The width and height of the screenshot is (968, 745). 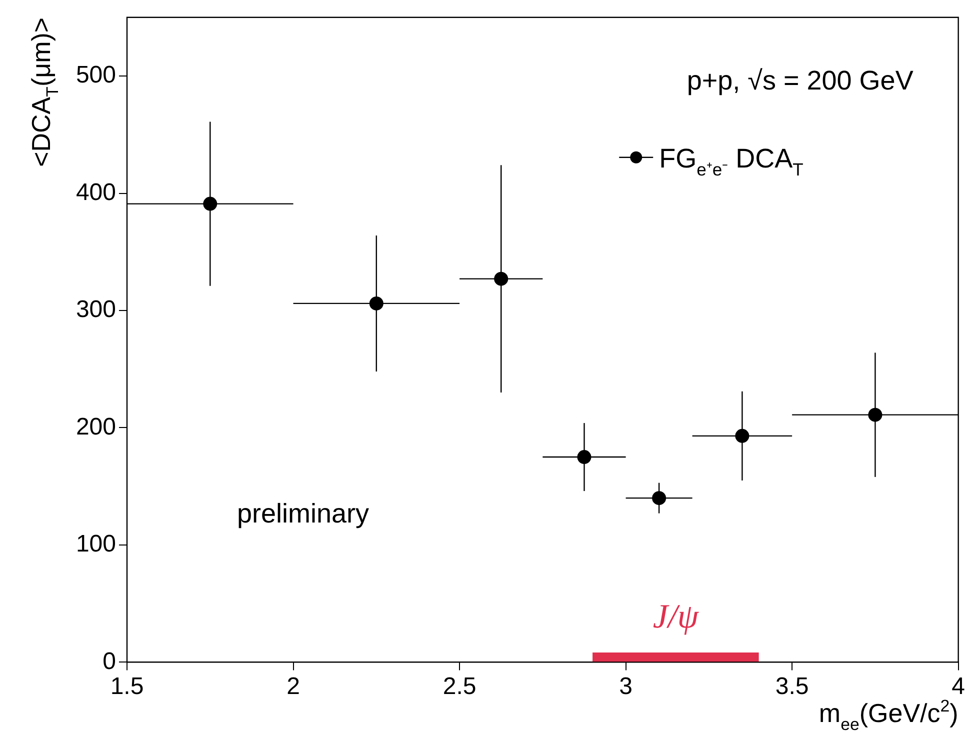 I want to click on y-tick-label: 400, so click(x=96, y=192).